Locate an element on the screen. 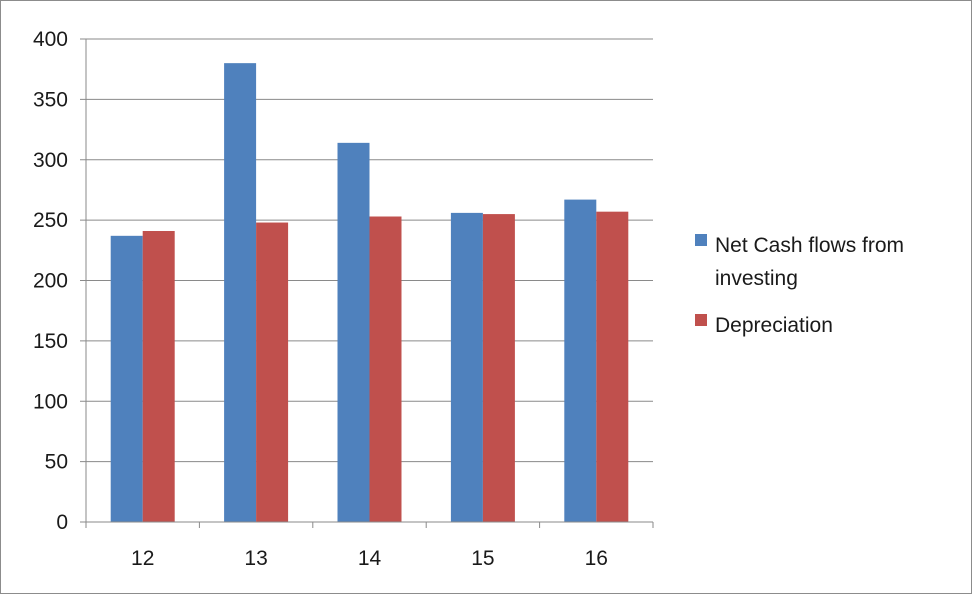 Image resolution: width=972 pixels, height=594 pixels. legend-label: Depreciation is located at coordinates (774, 325).